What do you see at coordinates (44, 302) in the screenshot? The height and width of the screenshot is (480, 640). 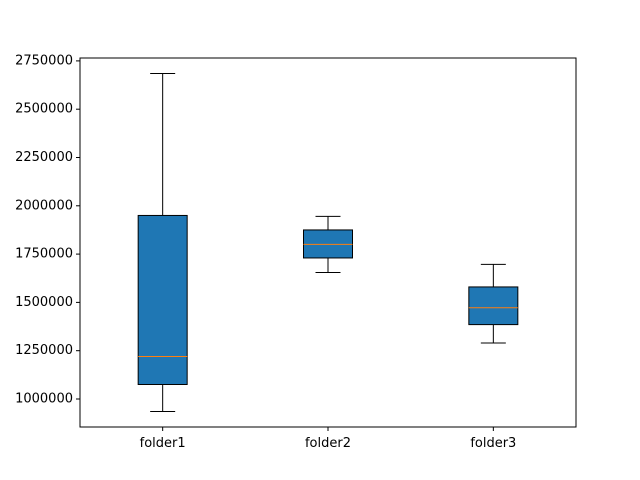 I see `y-tick-label: 1500000` at bounding box center [44, 302].